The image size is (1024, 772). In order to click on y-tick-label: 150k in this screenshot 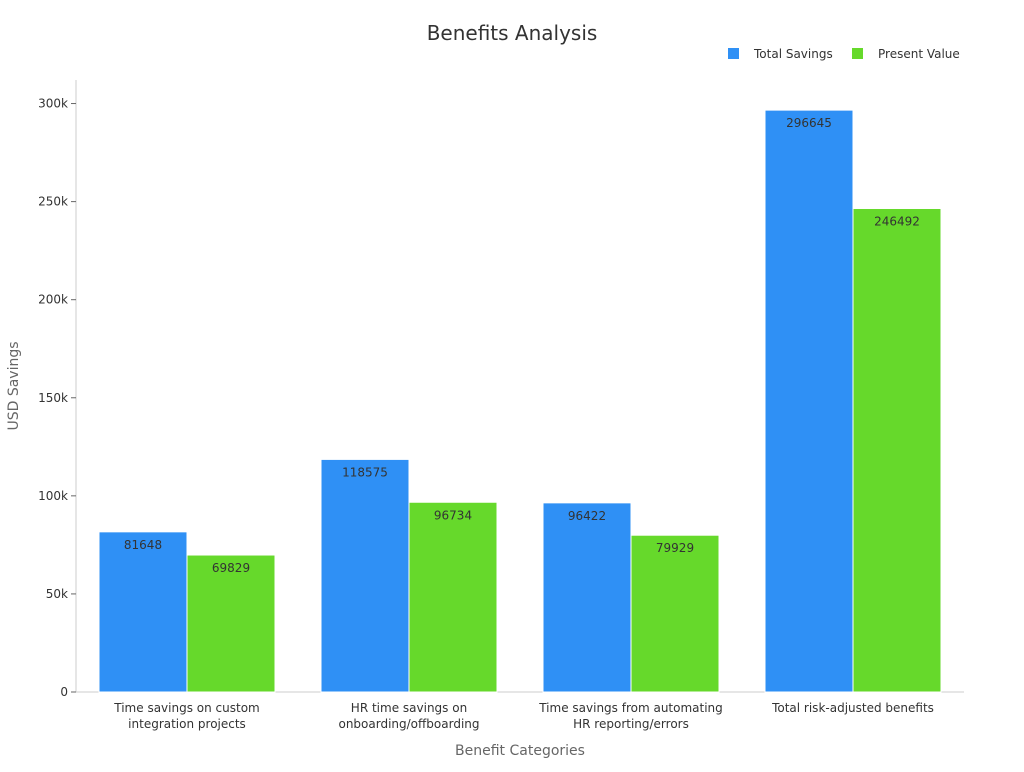, I will do `click(53, 398)`.